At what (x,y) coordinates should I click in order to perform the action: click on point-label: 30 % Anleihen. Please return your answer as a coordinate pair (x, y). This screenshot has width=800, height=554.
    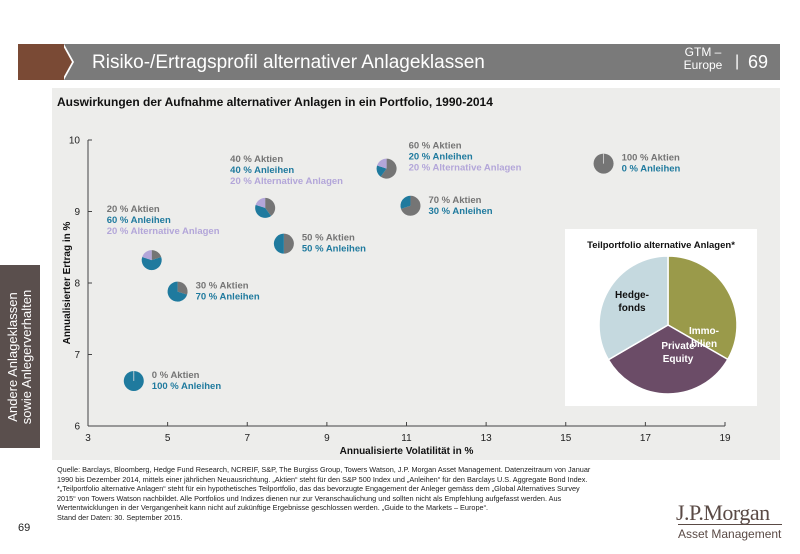
    Looking at the image, I should click on (460, 211).